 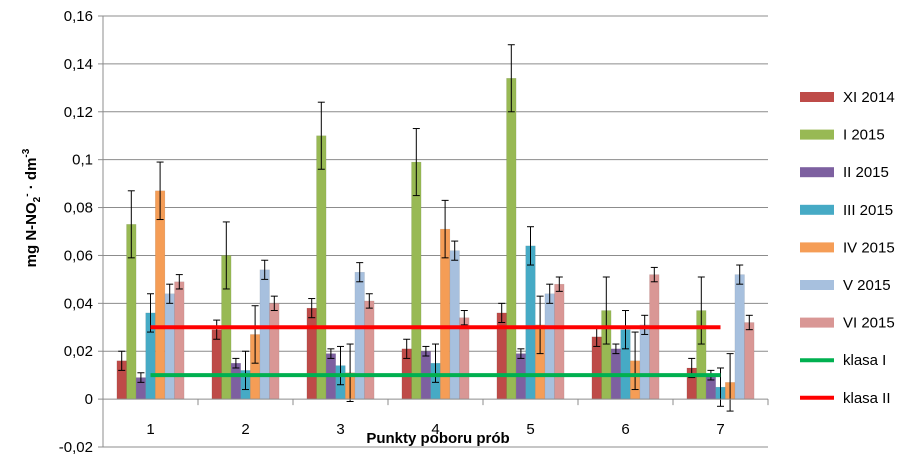 I want to click on legend-label: I 2015, so click(x=864, y=135).